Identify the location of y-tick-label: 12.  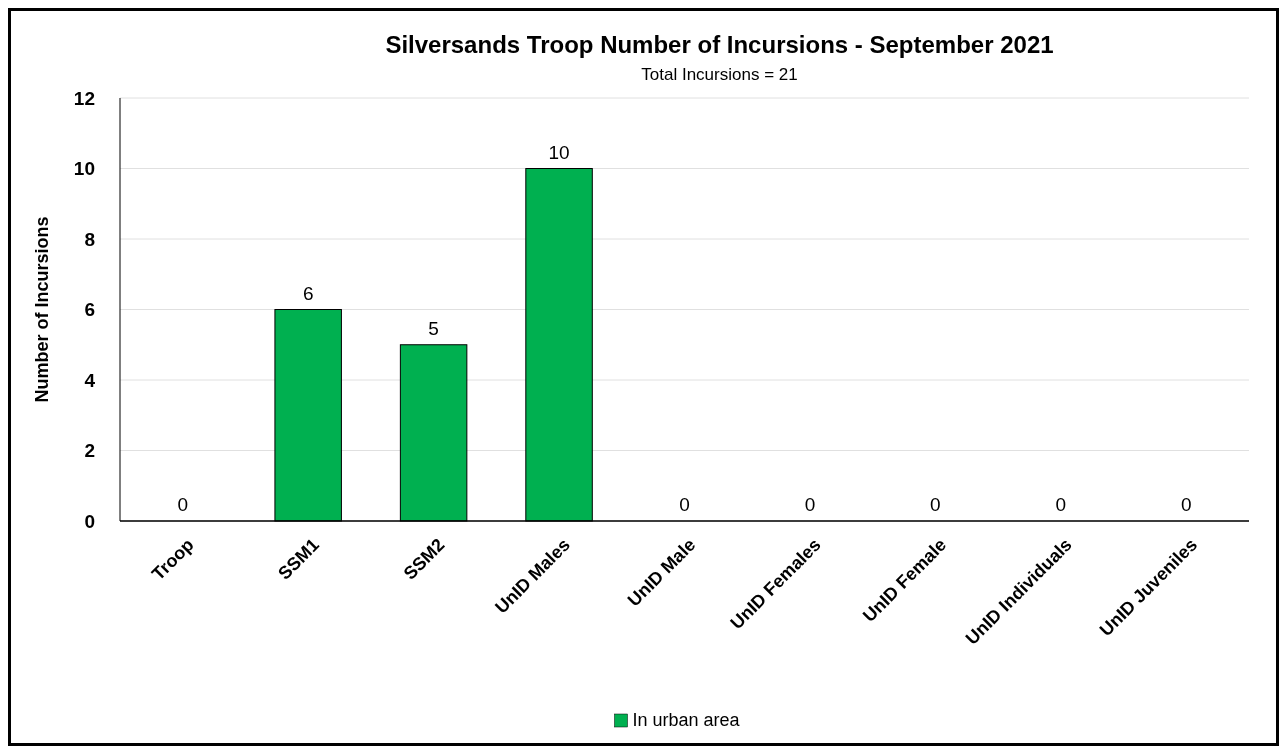
(84, 98).